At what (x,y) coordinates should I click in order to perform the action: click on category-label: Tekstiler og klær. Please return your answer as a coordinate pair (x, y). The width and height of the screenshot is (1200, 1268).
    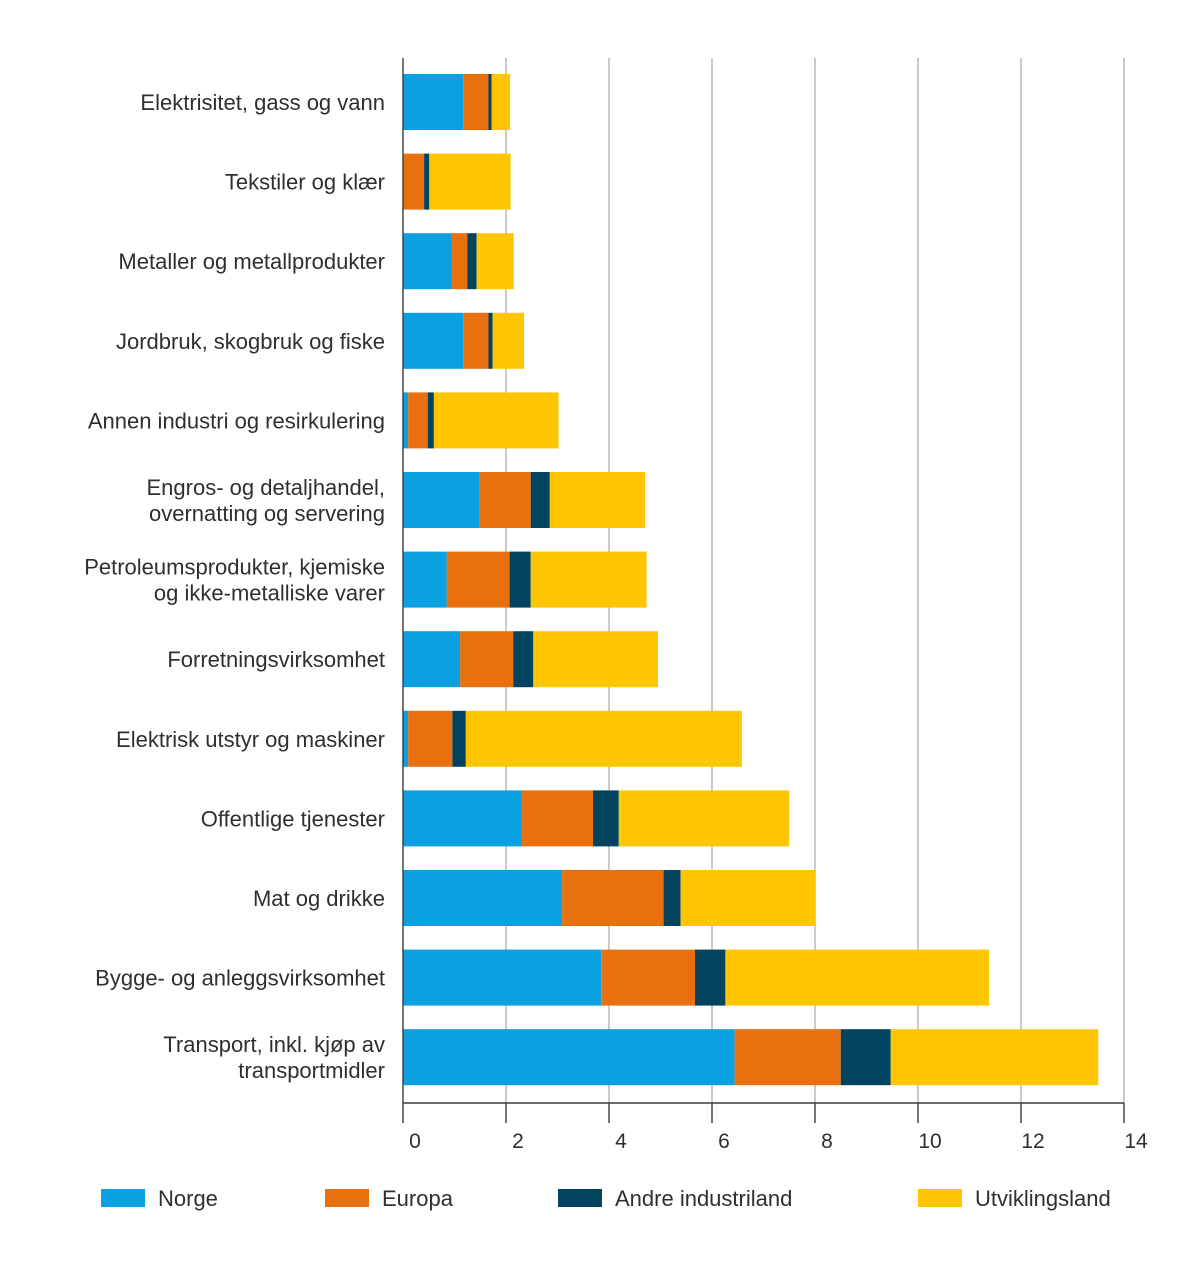
    Looking at the image, I should click on (305, 182).